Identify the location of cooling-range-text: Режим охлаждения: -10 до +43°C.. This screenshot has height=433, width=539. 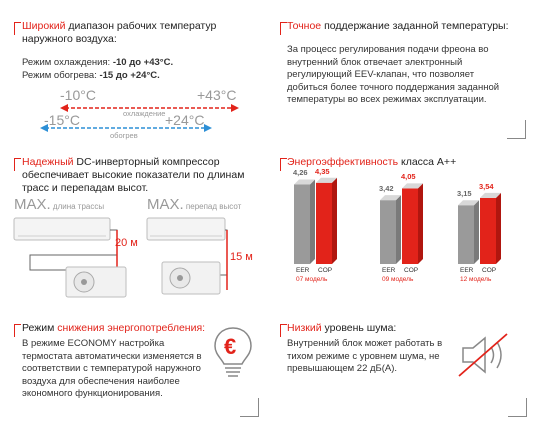
(98, 62).